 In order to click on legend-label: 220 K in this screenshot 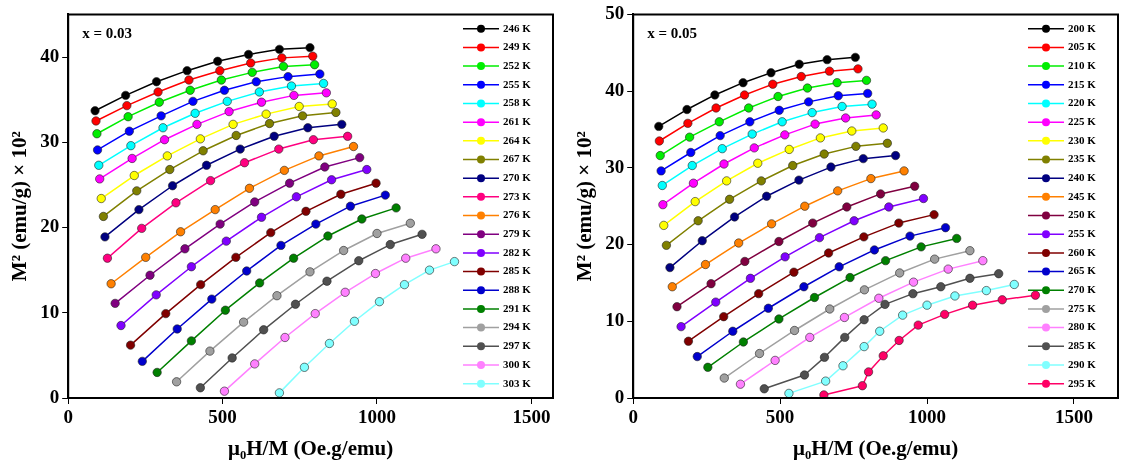, I will do `click(1082, 102)`.